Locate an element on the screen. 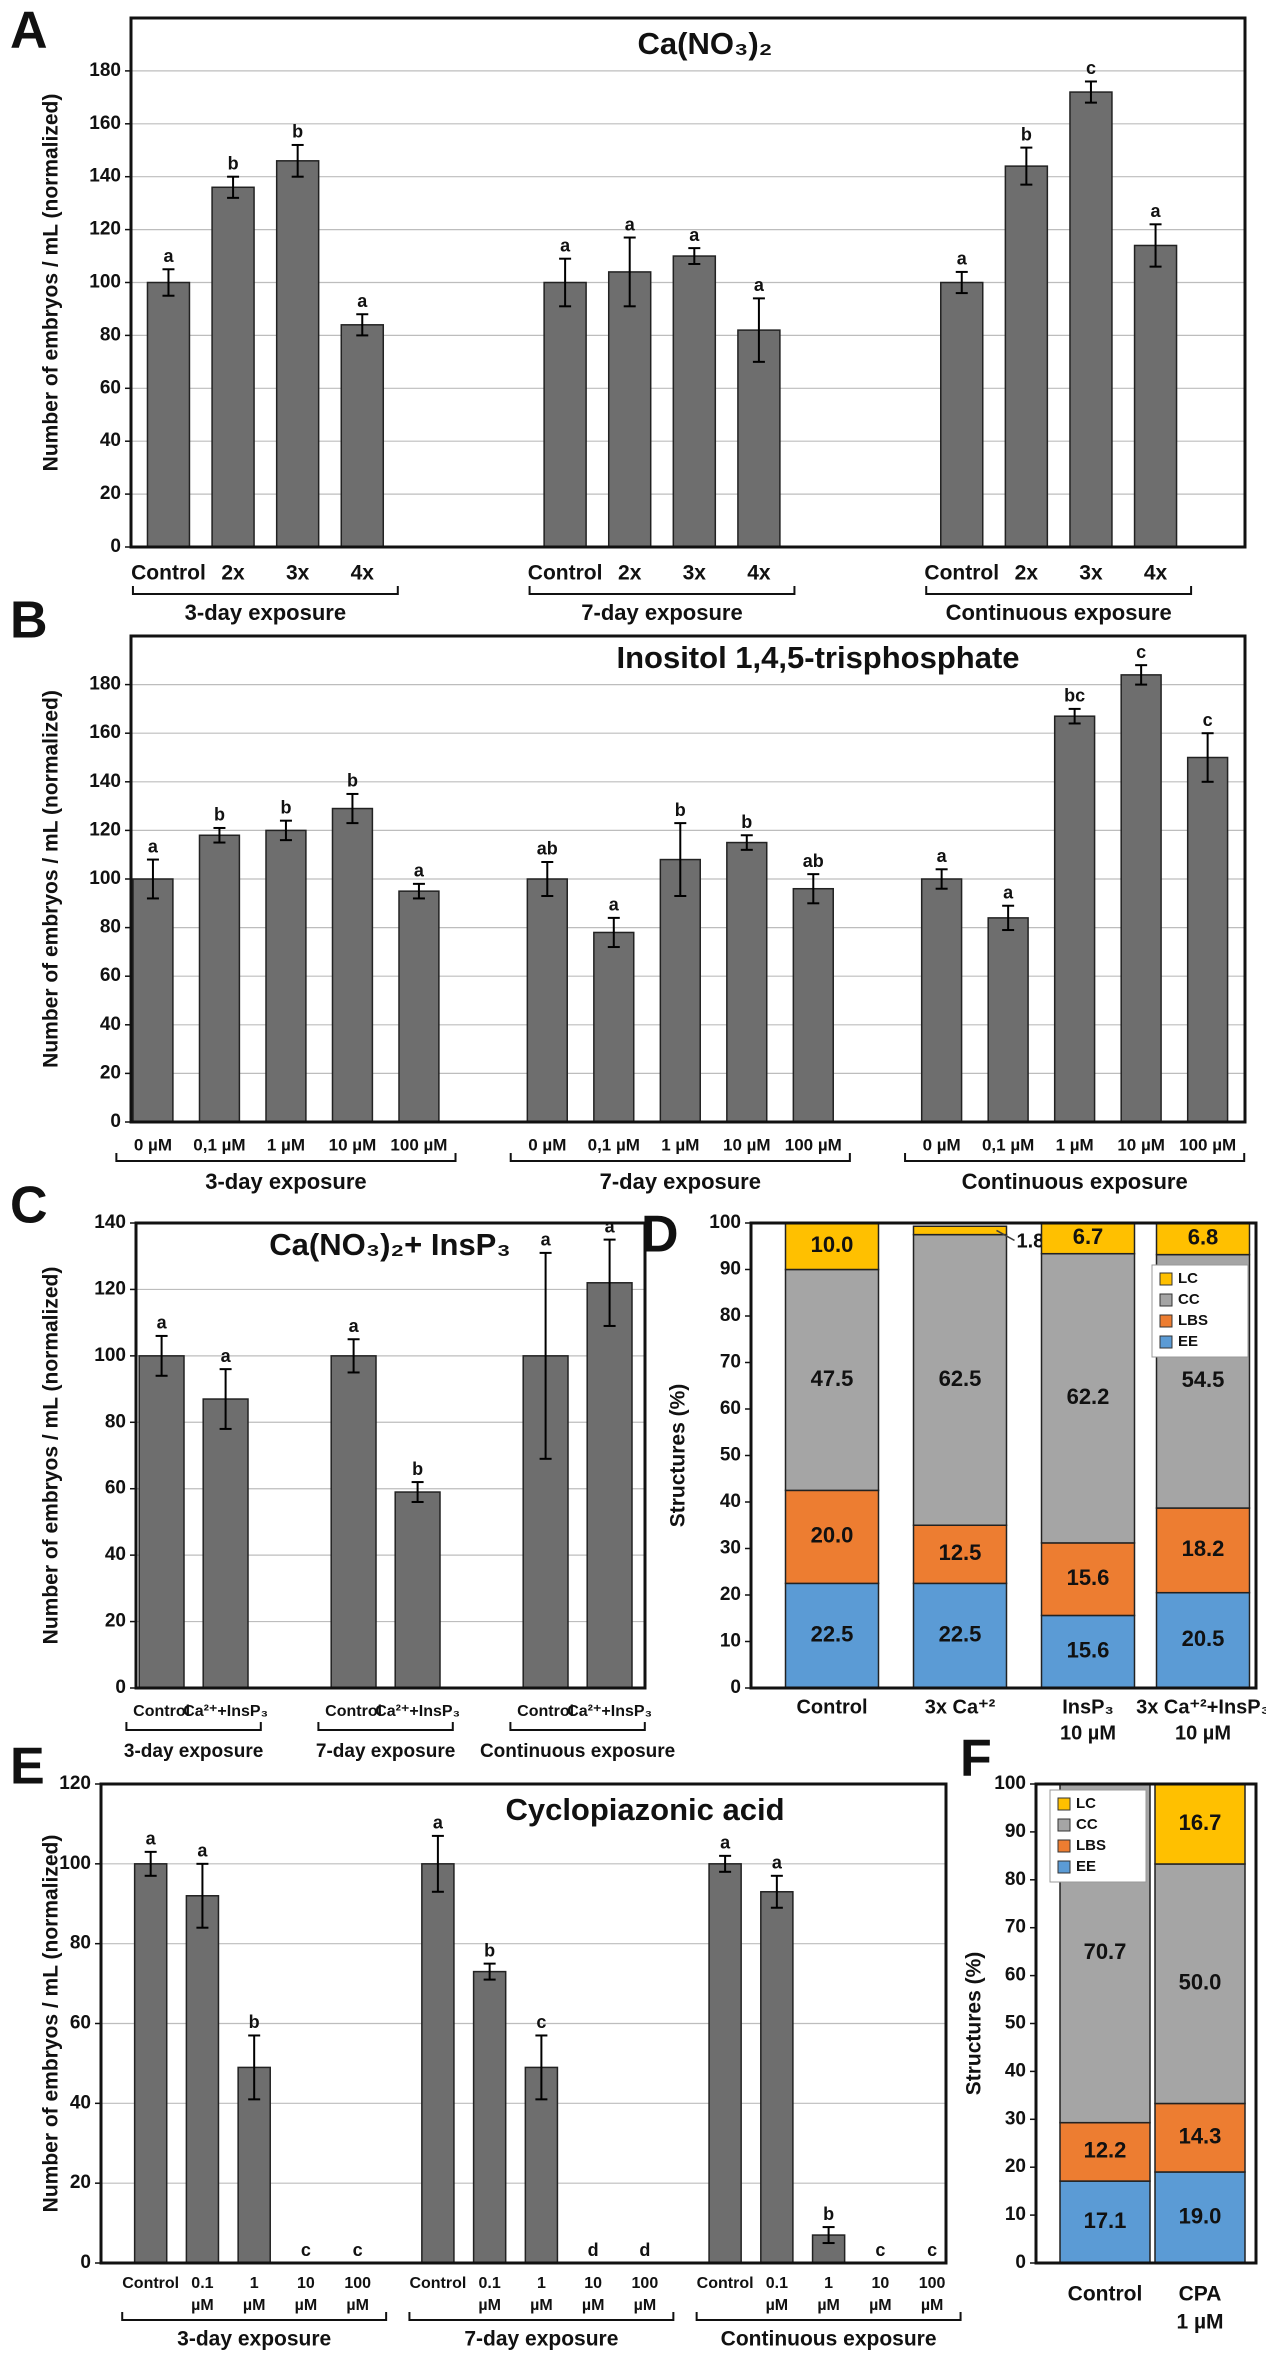 Image resolution: width=1266 pixels, height=2358 pixels. y-tick-label: 180 is located at coordinates (105, 684).